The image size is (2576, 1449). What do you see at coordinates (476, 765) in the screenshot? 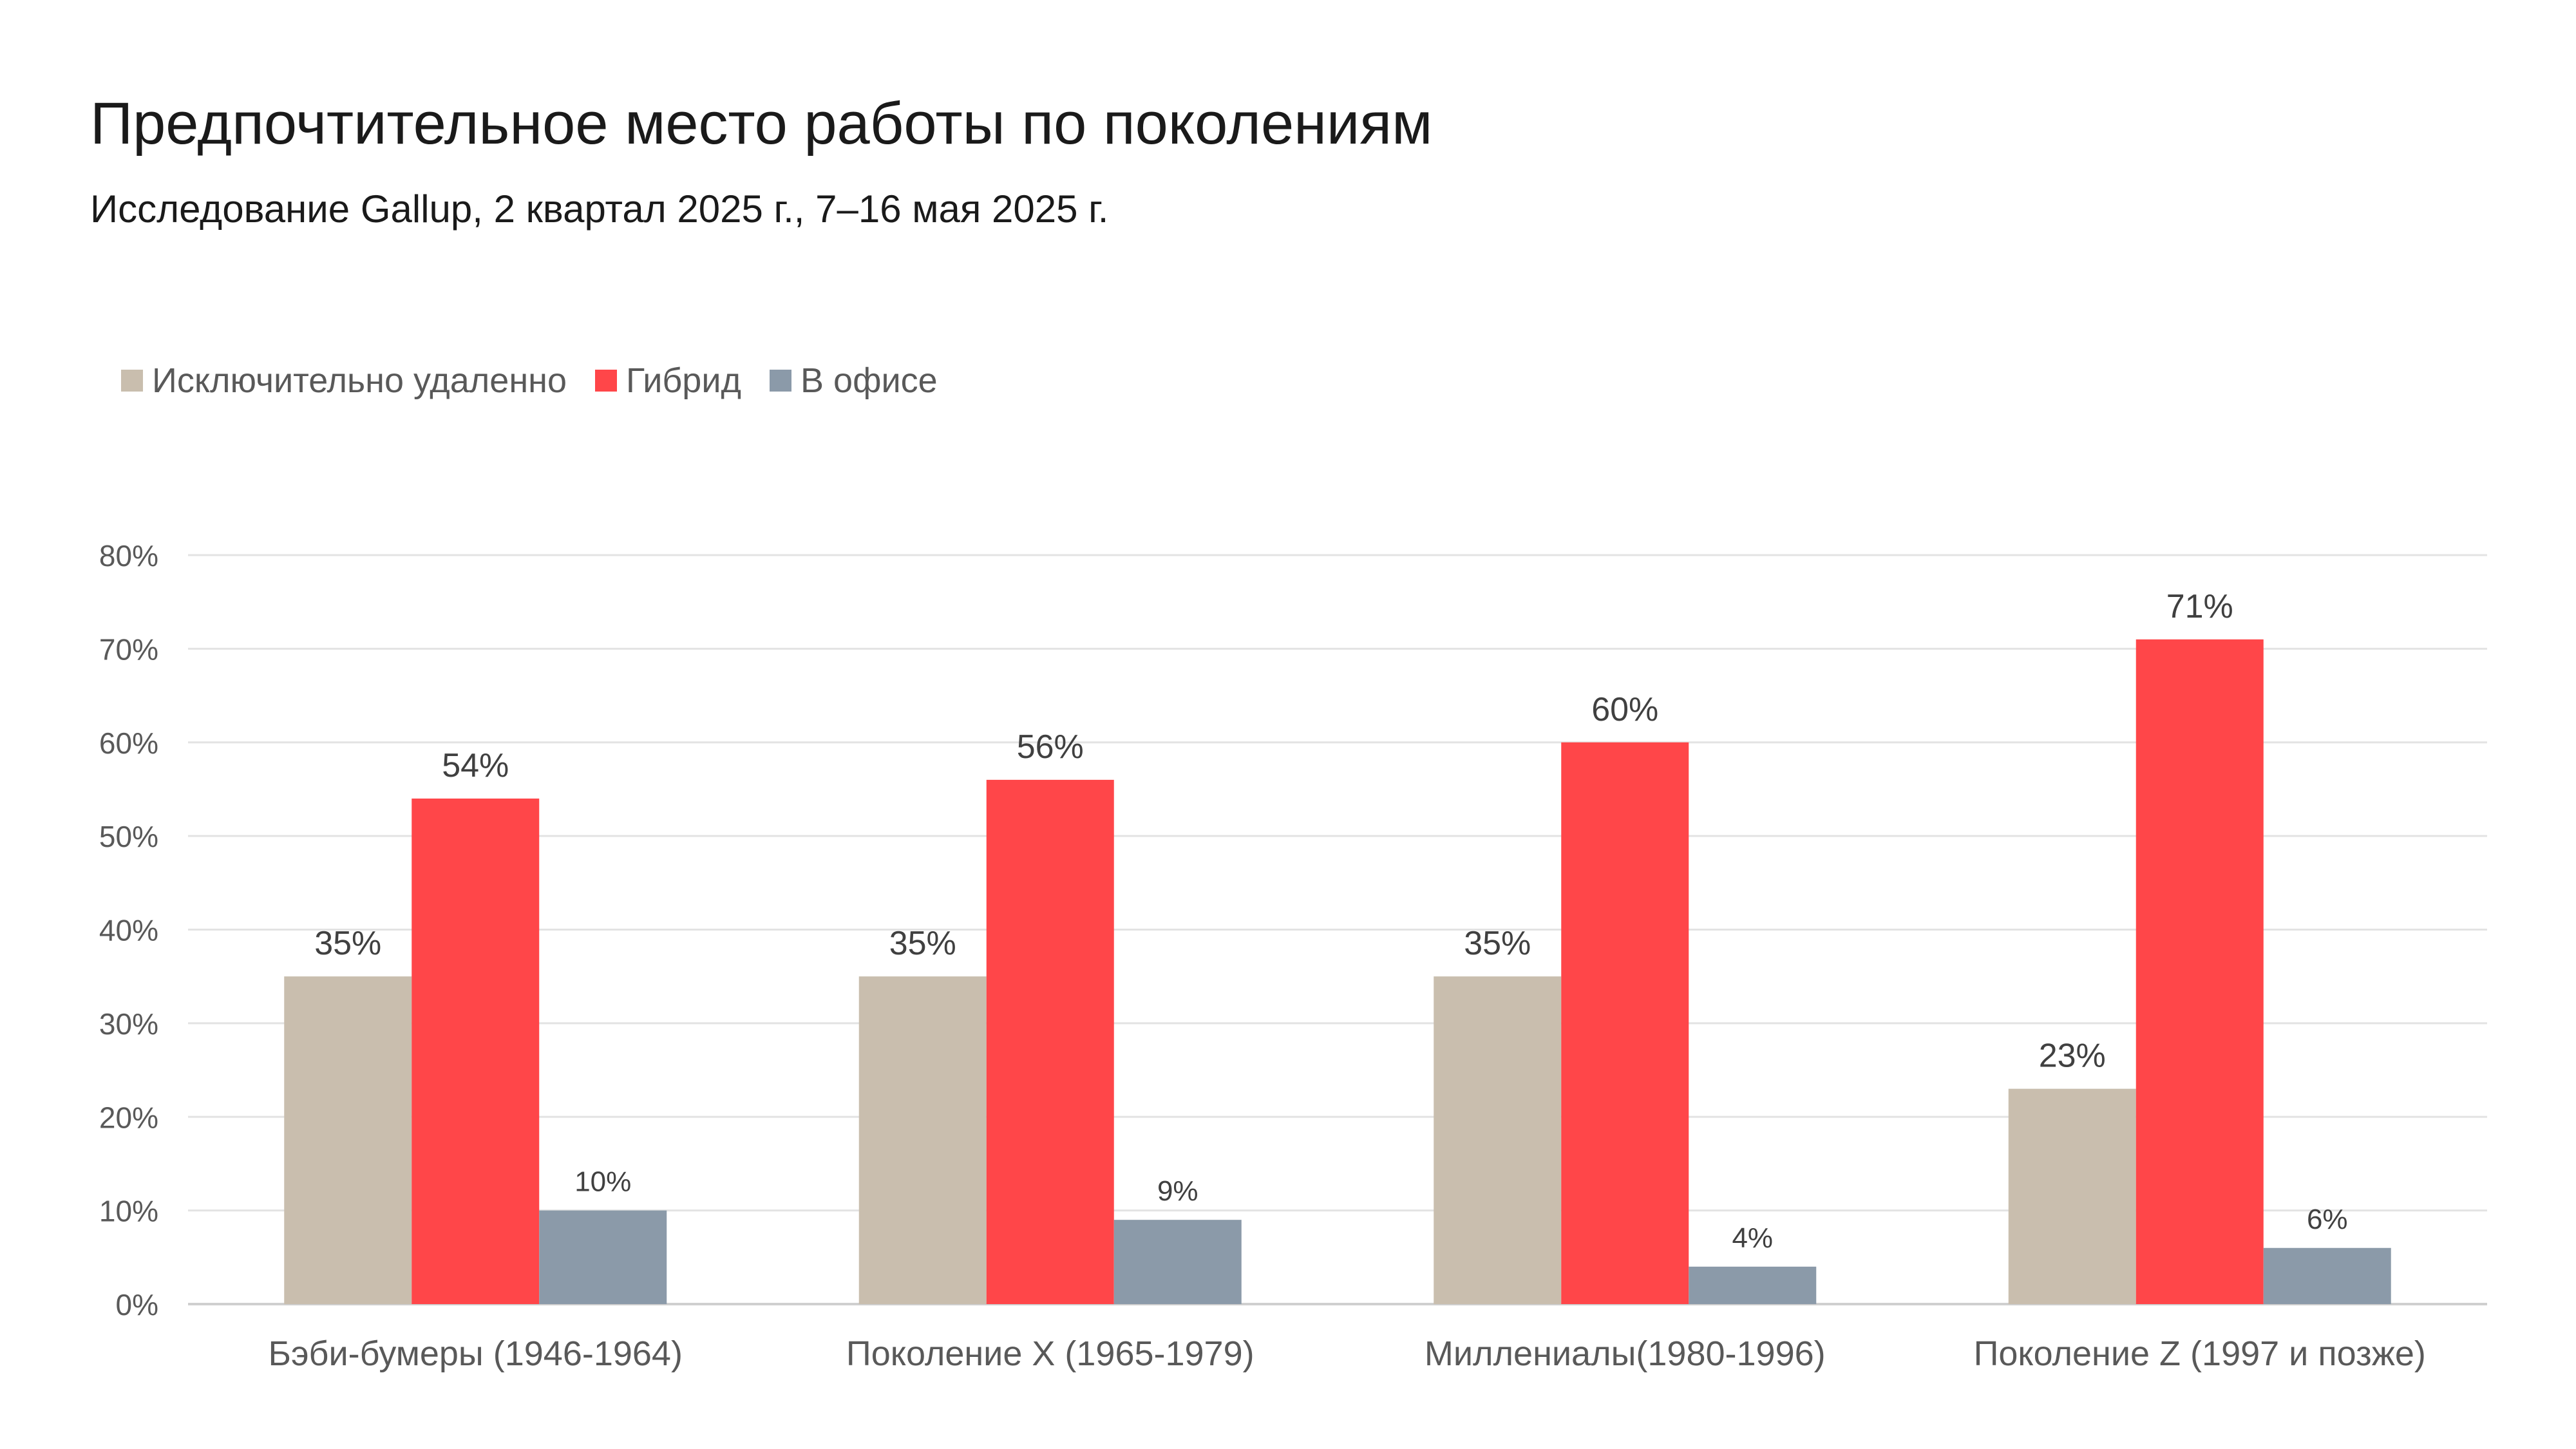
I see `data-label: 54%` at bounding box center [476, 765].